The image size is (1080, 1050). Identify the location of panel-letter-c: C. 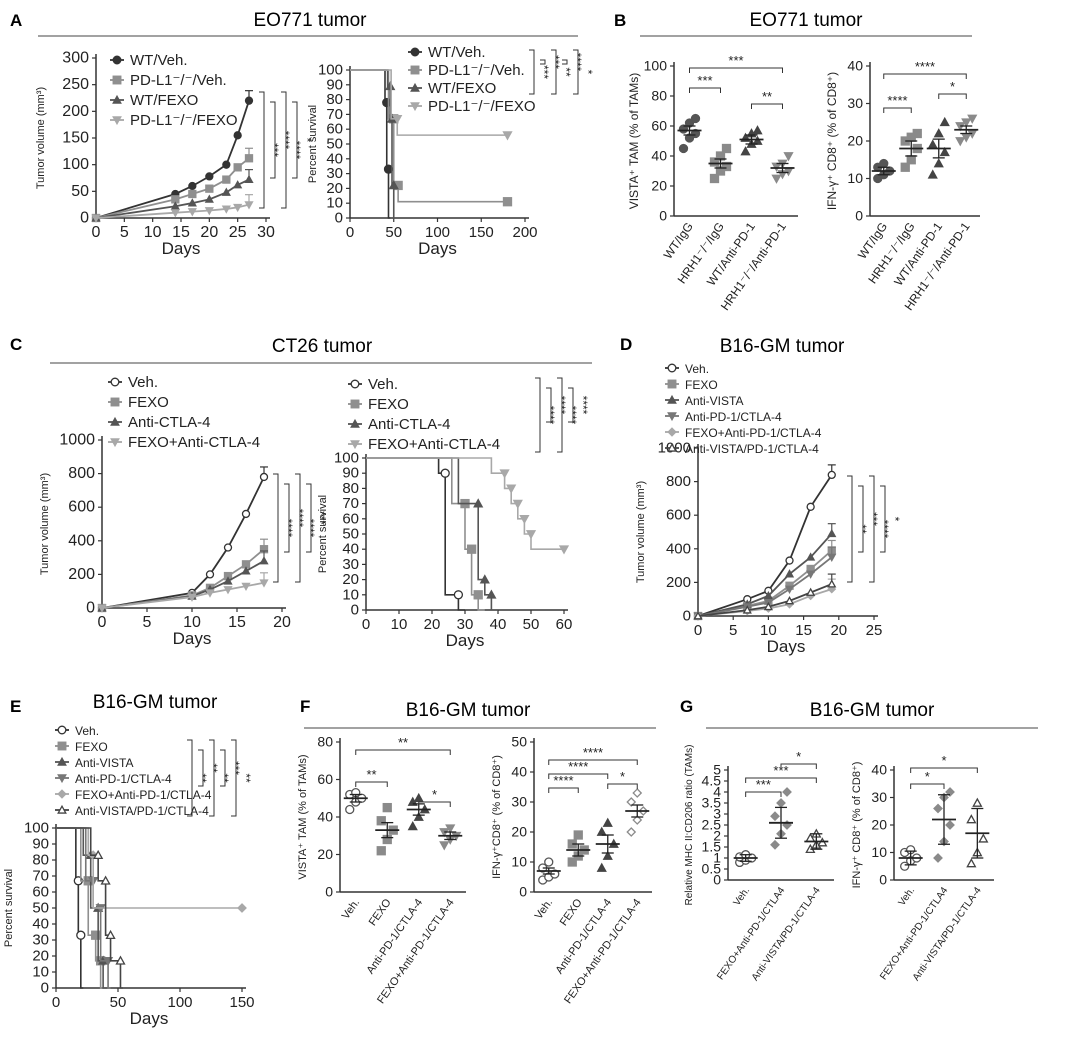
(16, 344).